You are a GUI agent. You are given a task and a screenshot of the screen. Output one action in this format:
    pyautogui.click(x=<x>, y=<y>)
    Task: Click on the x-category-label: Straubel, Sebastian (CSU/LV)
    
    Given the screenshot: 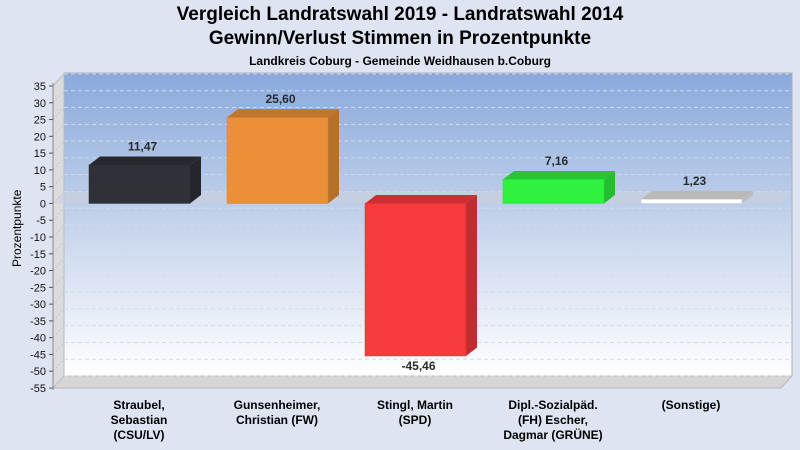 What is the action you would take?
    pyautogui.click(x=139, y=420)
    